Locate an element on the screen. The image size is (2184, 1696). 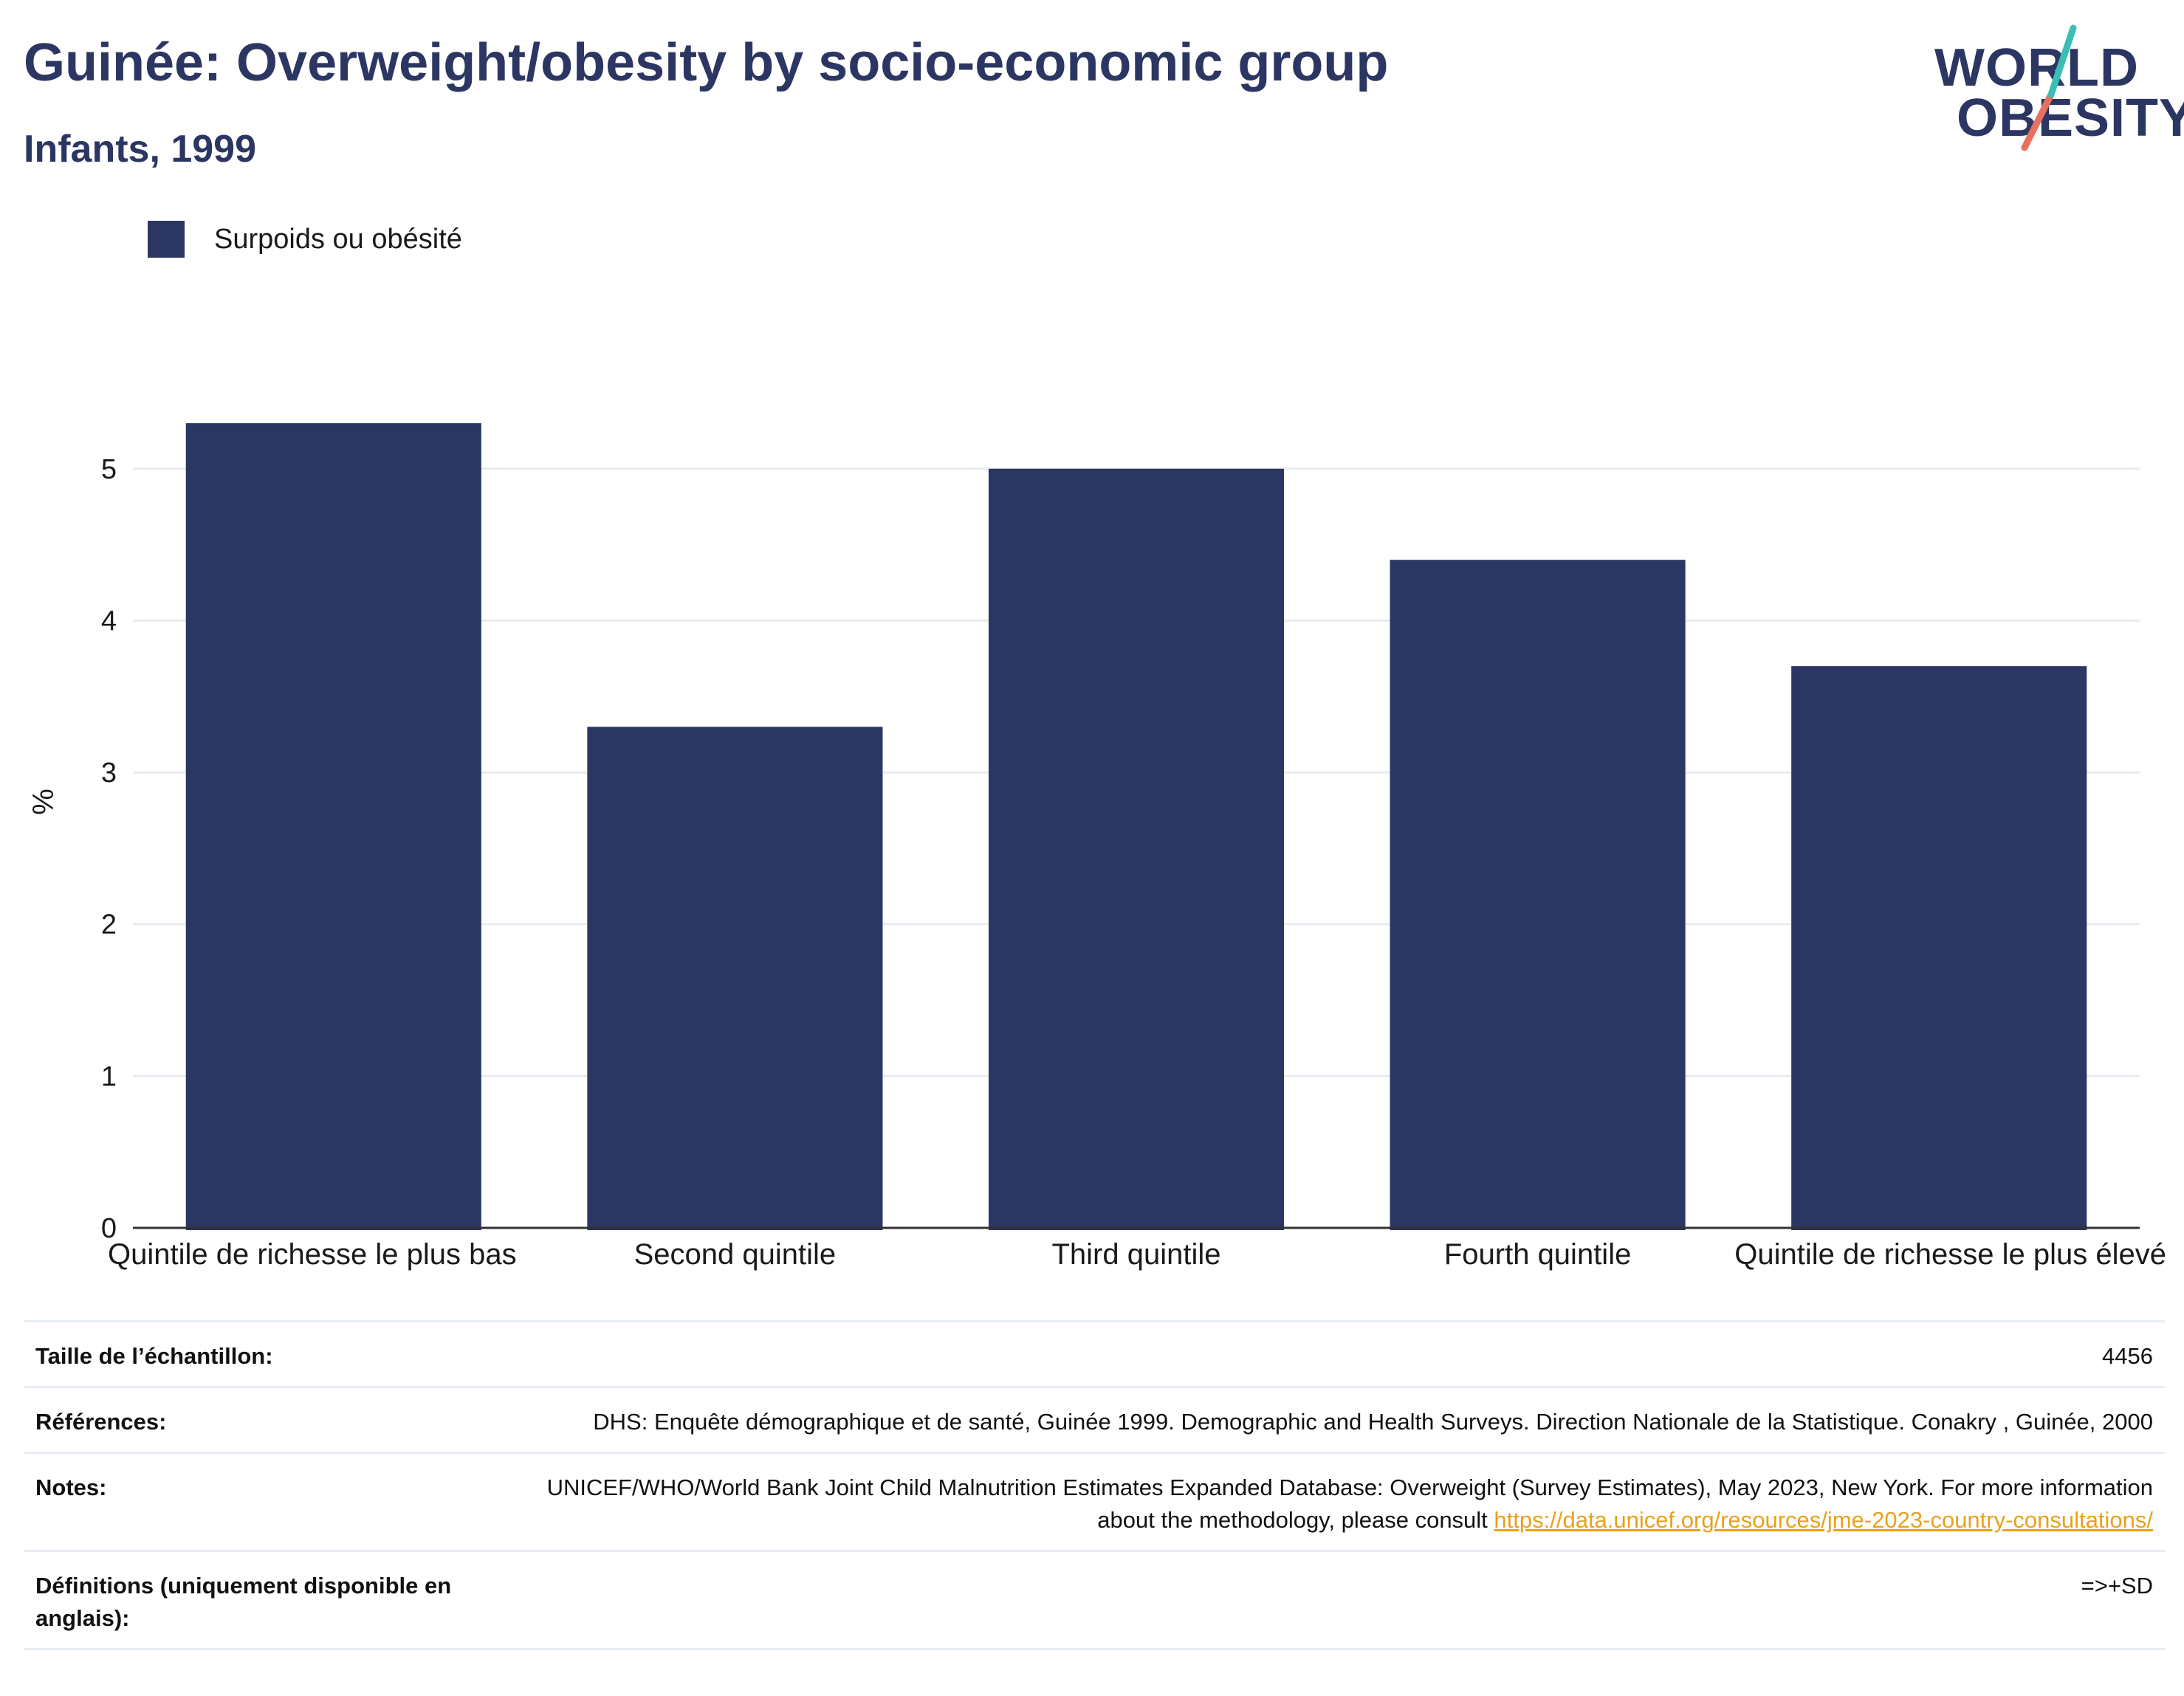
logo-line-obesity: OBESITY is located at coordinates (2070, 119).